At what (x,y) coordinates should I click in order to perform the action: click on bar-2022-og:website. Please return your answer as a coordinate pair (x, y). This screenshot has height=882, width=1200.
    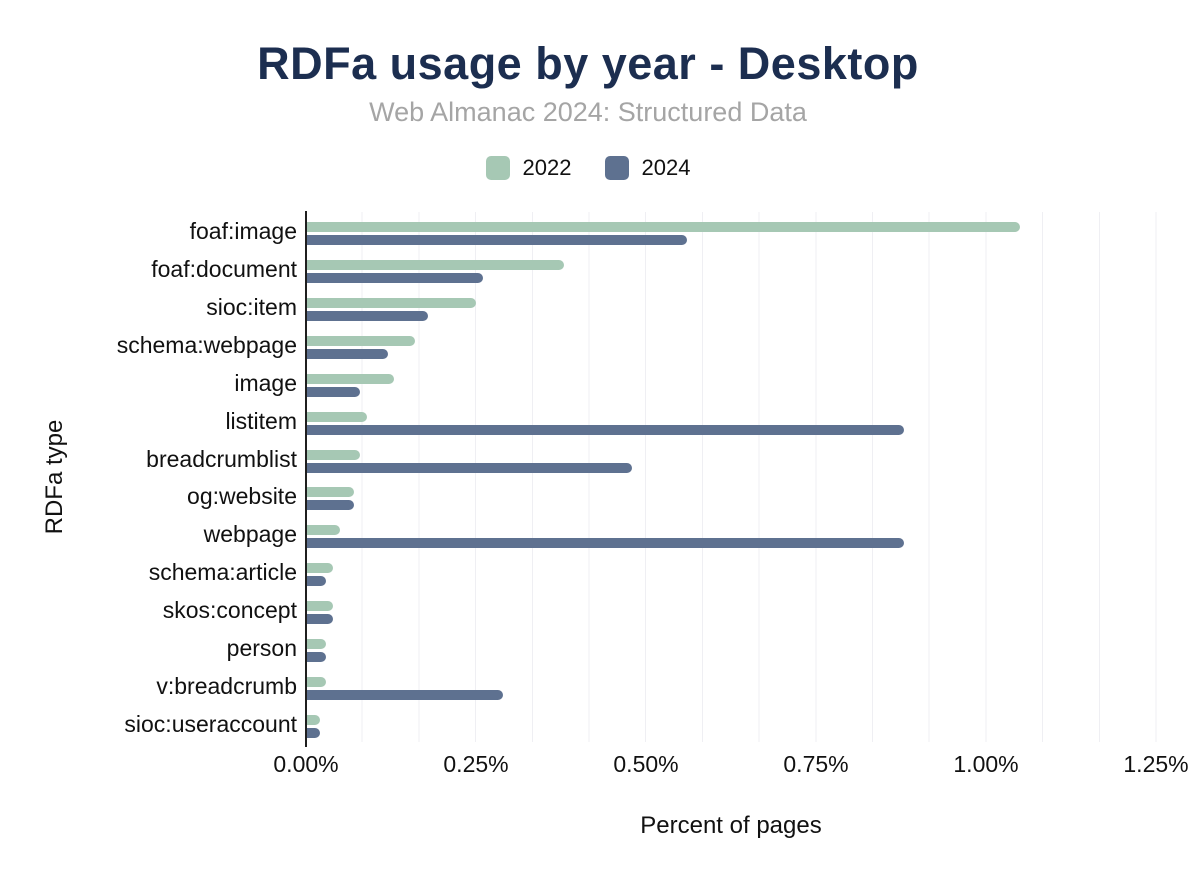
    Looking at the image, I should click on (330, 492).